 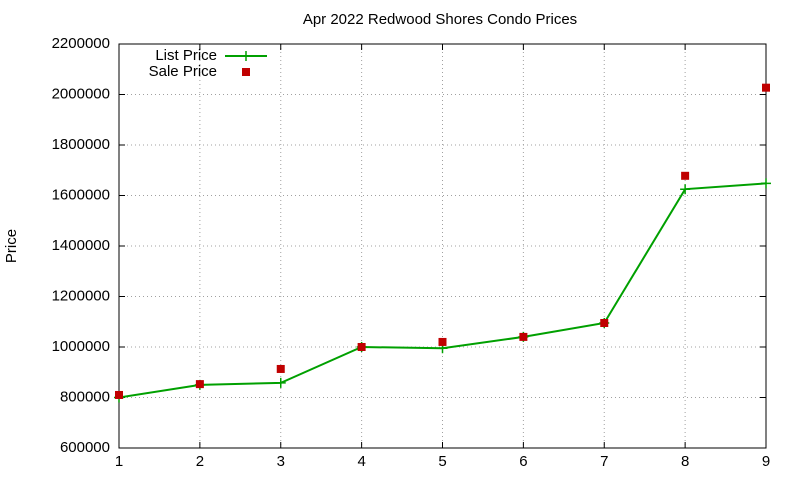 What do you see at coordinates (361, 461) in the screenshot?
I see `x-tick-label: 4` at bounding box center [361, 461].